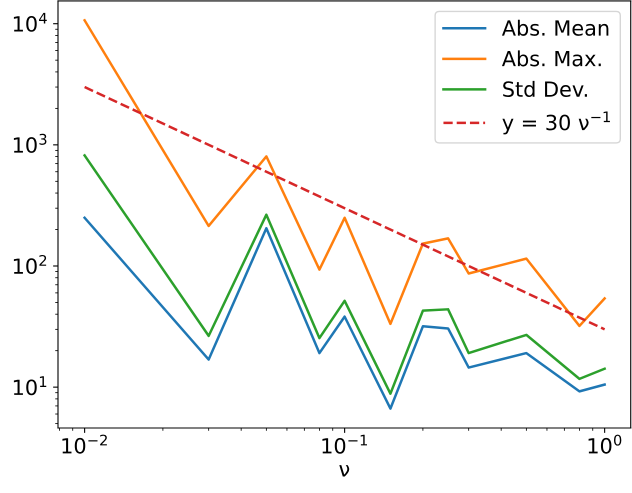  What do you see at coordinates (545, 89) in the screenshot?
I see `legend-label: Std Dev.` at bounding box center [545, 89].